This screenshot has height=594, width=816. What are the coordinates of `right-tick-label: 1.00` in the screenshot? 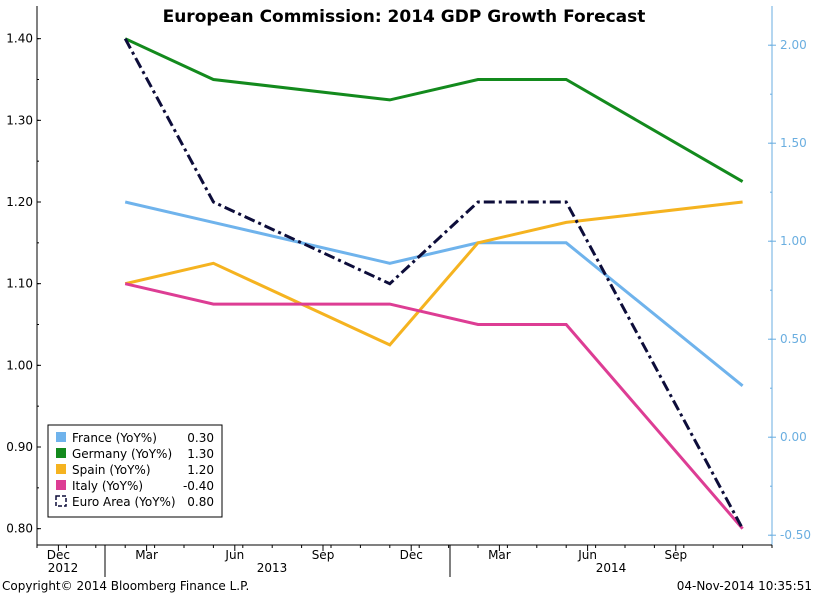 It's located at (793, 241).